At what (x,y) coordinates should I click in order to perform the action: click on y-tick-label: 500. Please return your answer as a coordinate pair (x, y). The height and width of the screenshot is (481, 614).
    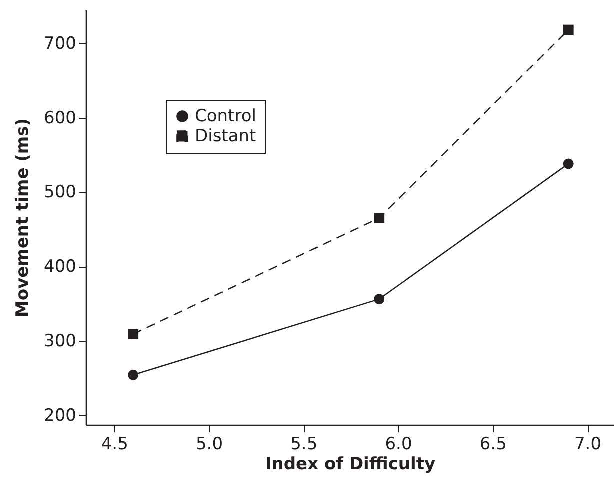
    Looking at the image, I should click on (60, 192).